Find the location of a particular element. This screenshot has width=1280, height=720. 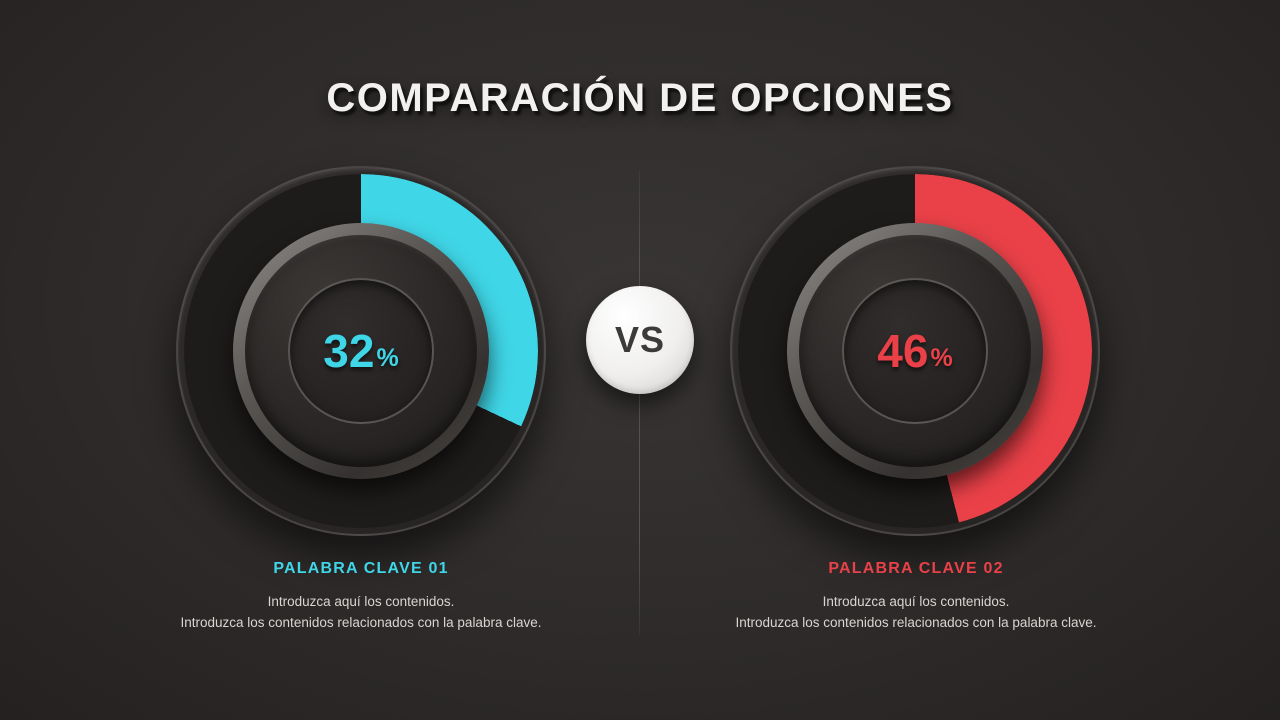

gauge-option-1: 32% is located at coordinates (361, 351).